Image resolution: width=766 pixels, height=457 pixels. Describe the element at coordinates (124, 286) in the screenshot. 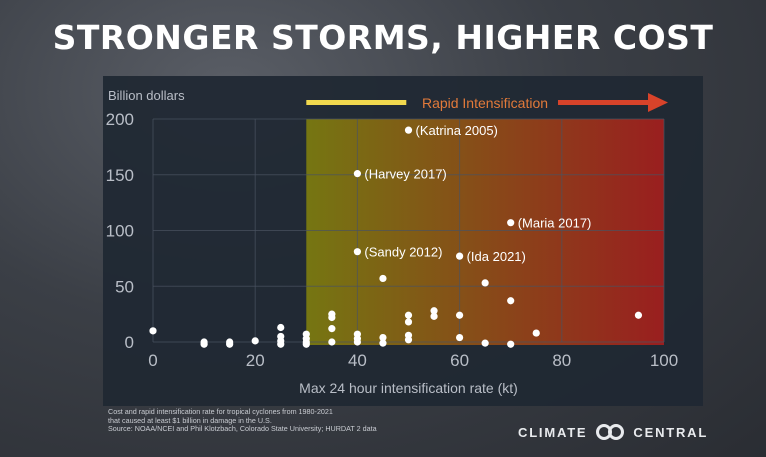

I see `y-tick-label: 50` at that location.